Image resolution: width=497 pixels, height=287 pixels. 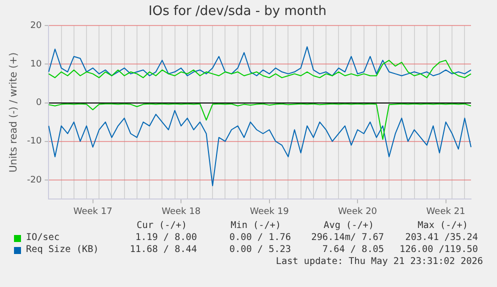 I want to click on y-tick-label: 10, so click(x=36, y=65).